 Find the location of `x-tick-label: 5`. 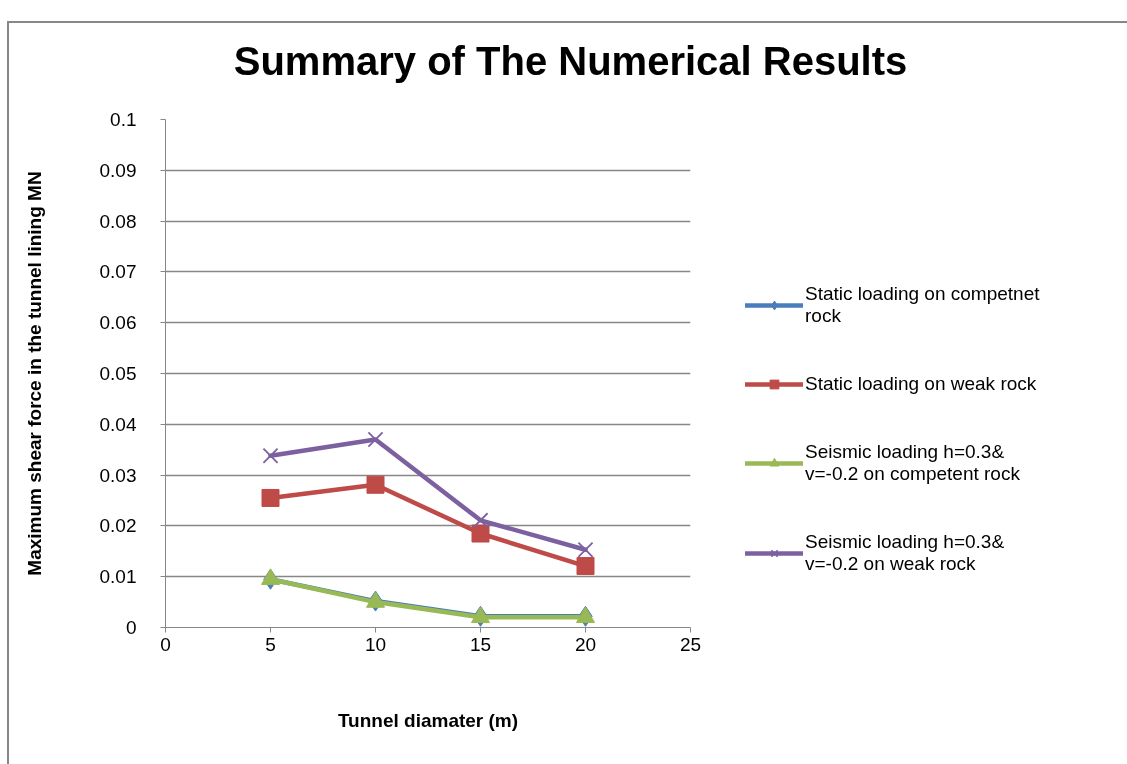

x-tick-label: 5 is located at coordinates (270, 644).